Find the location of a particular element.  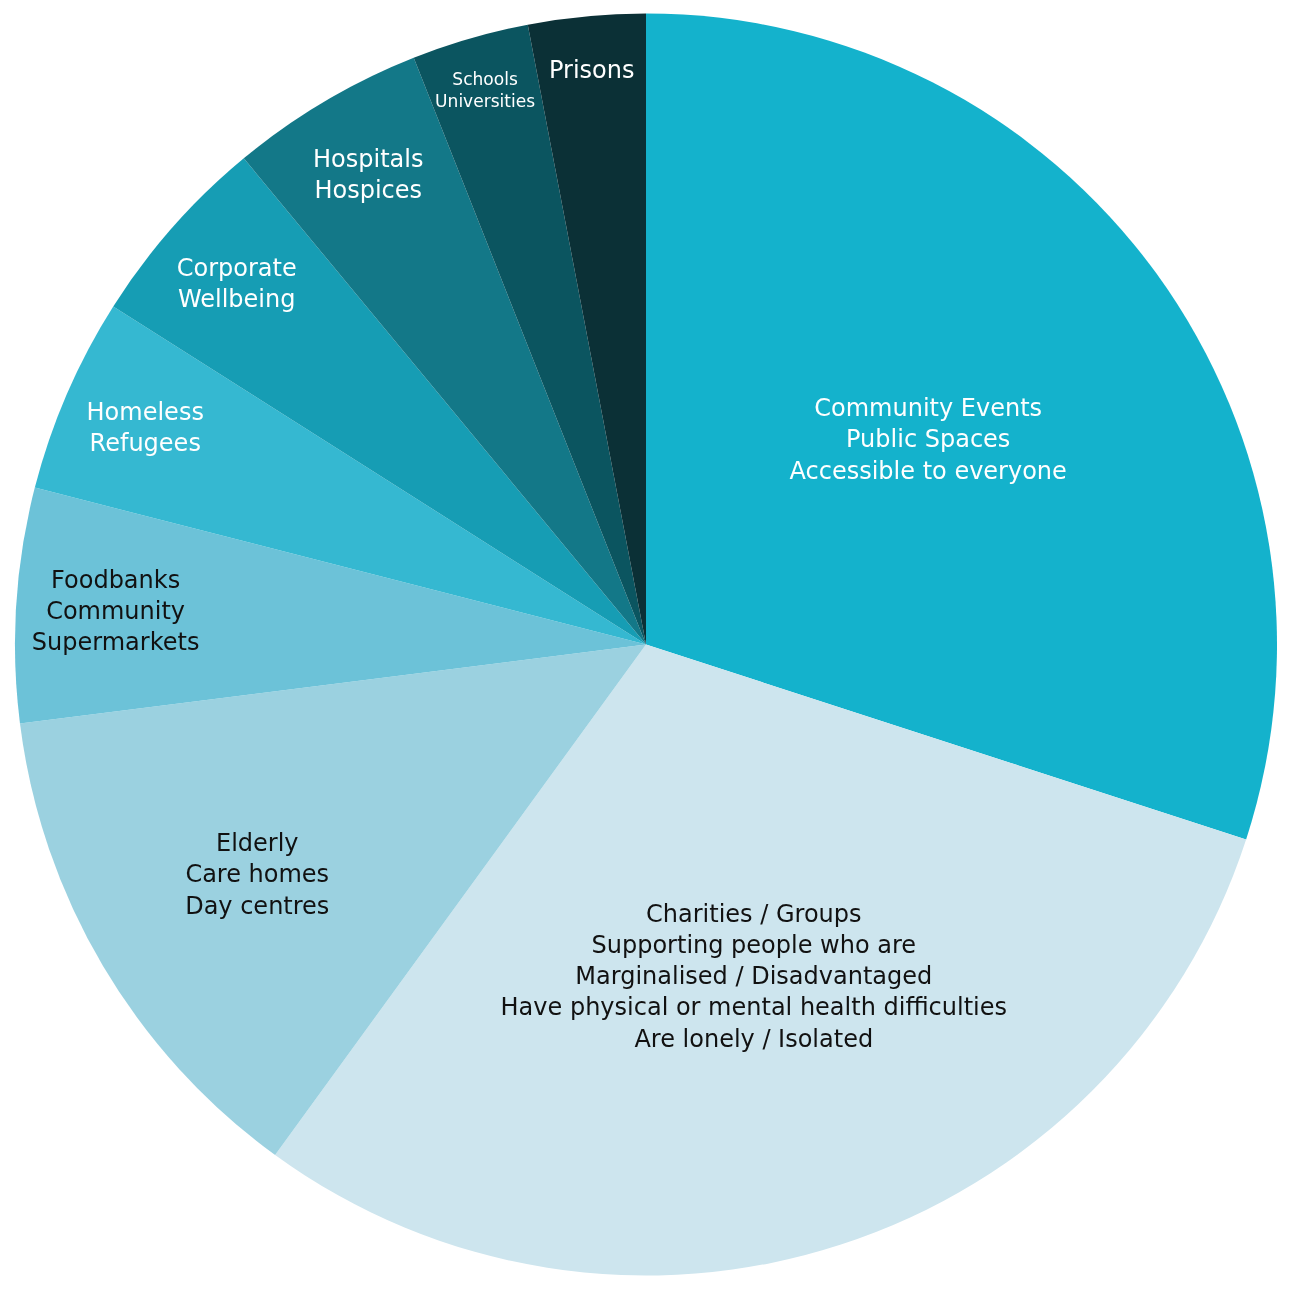

slice-label: Corporate Wellbeing is located at coordinates (236, 284).